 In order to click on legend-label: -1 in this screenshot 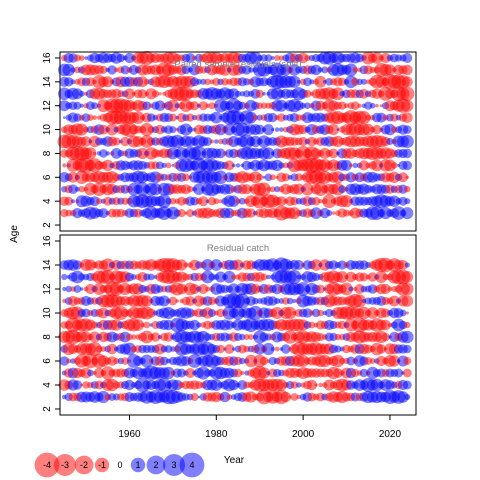, I will do `click(102, 465)`.